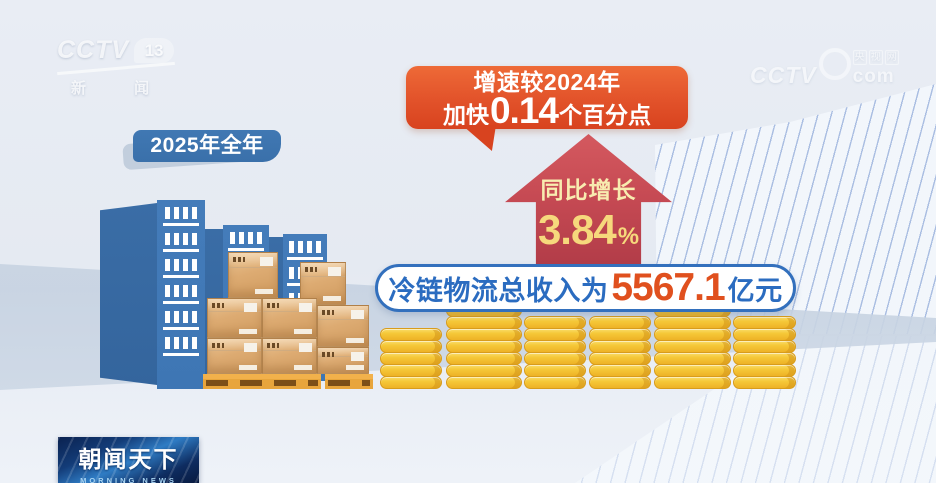  I want to click on com-text: com, so click(873, 76).